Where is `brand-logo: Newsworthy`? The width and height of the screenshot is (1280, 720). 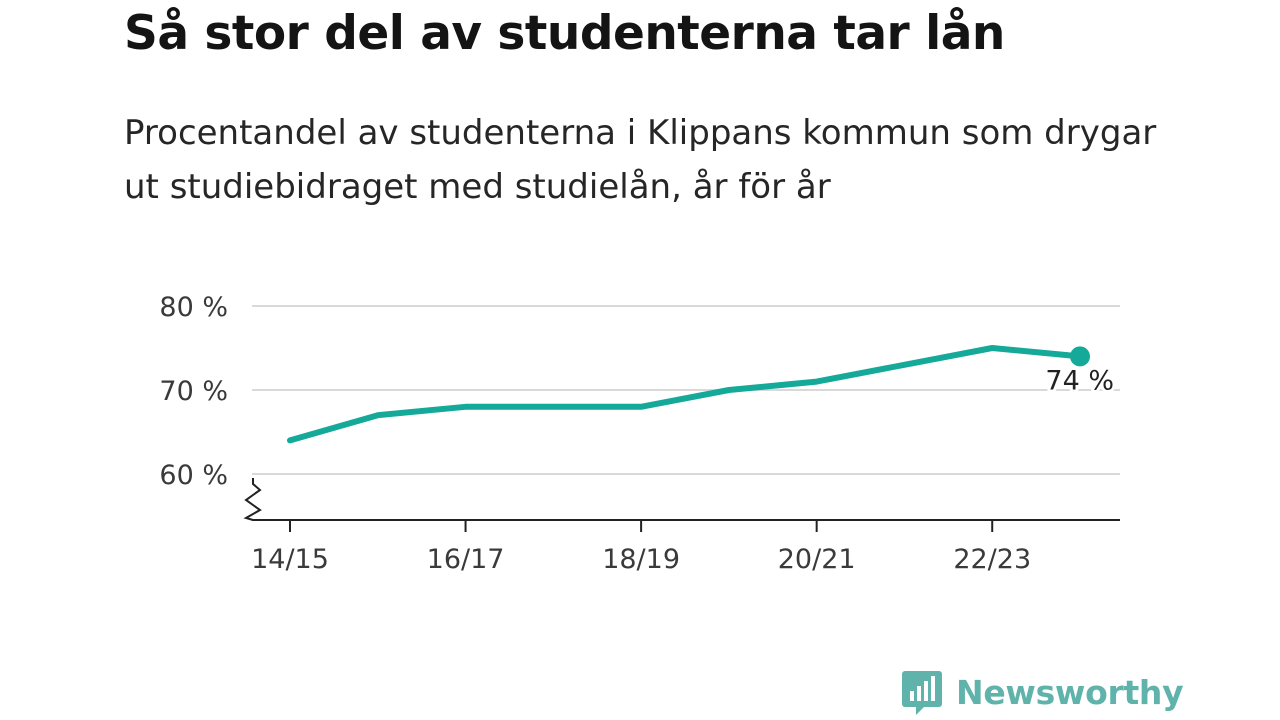
brand-logo: Newsworthy is located at coordinates (1043, 692).